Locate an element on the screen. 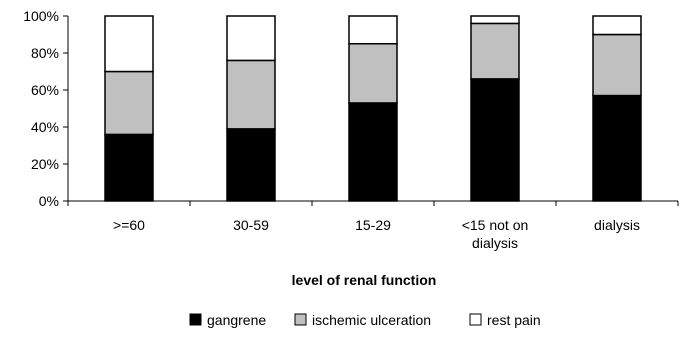  x-axis: >=60 30-59 15-29 <15 not on dialysis dialysis is located at coordinates (373, 225).